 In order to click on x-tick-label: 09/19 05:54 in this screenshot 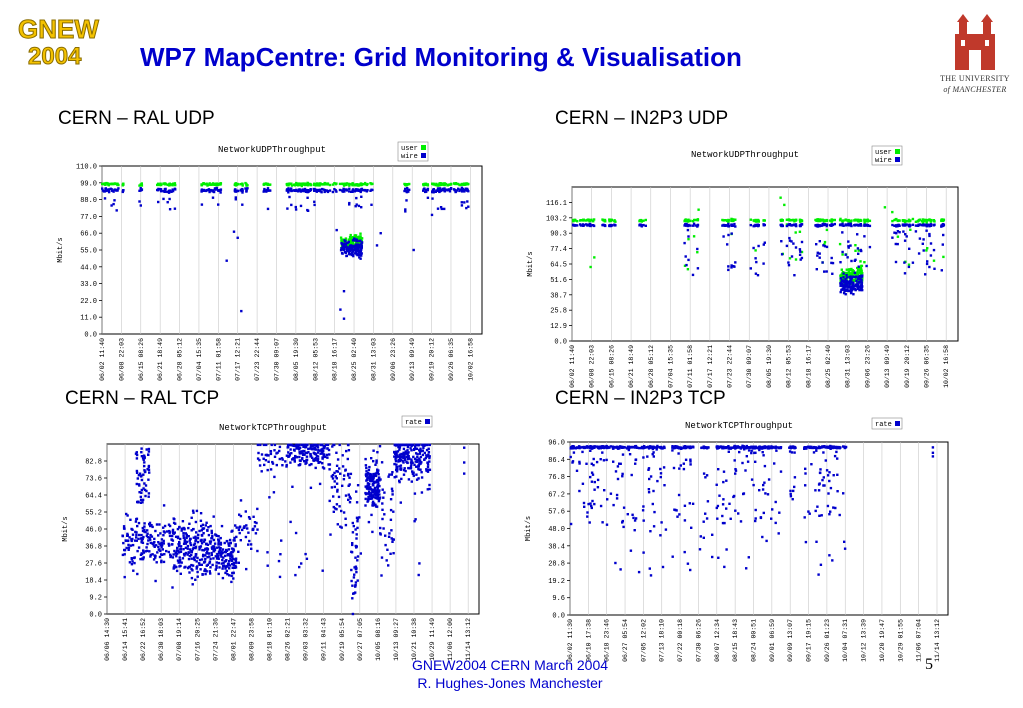, I will do `click(342, 639)`.